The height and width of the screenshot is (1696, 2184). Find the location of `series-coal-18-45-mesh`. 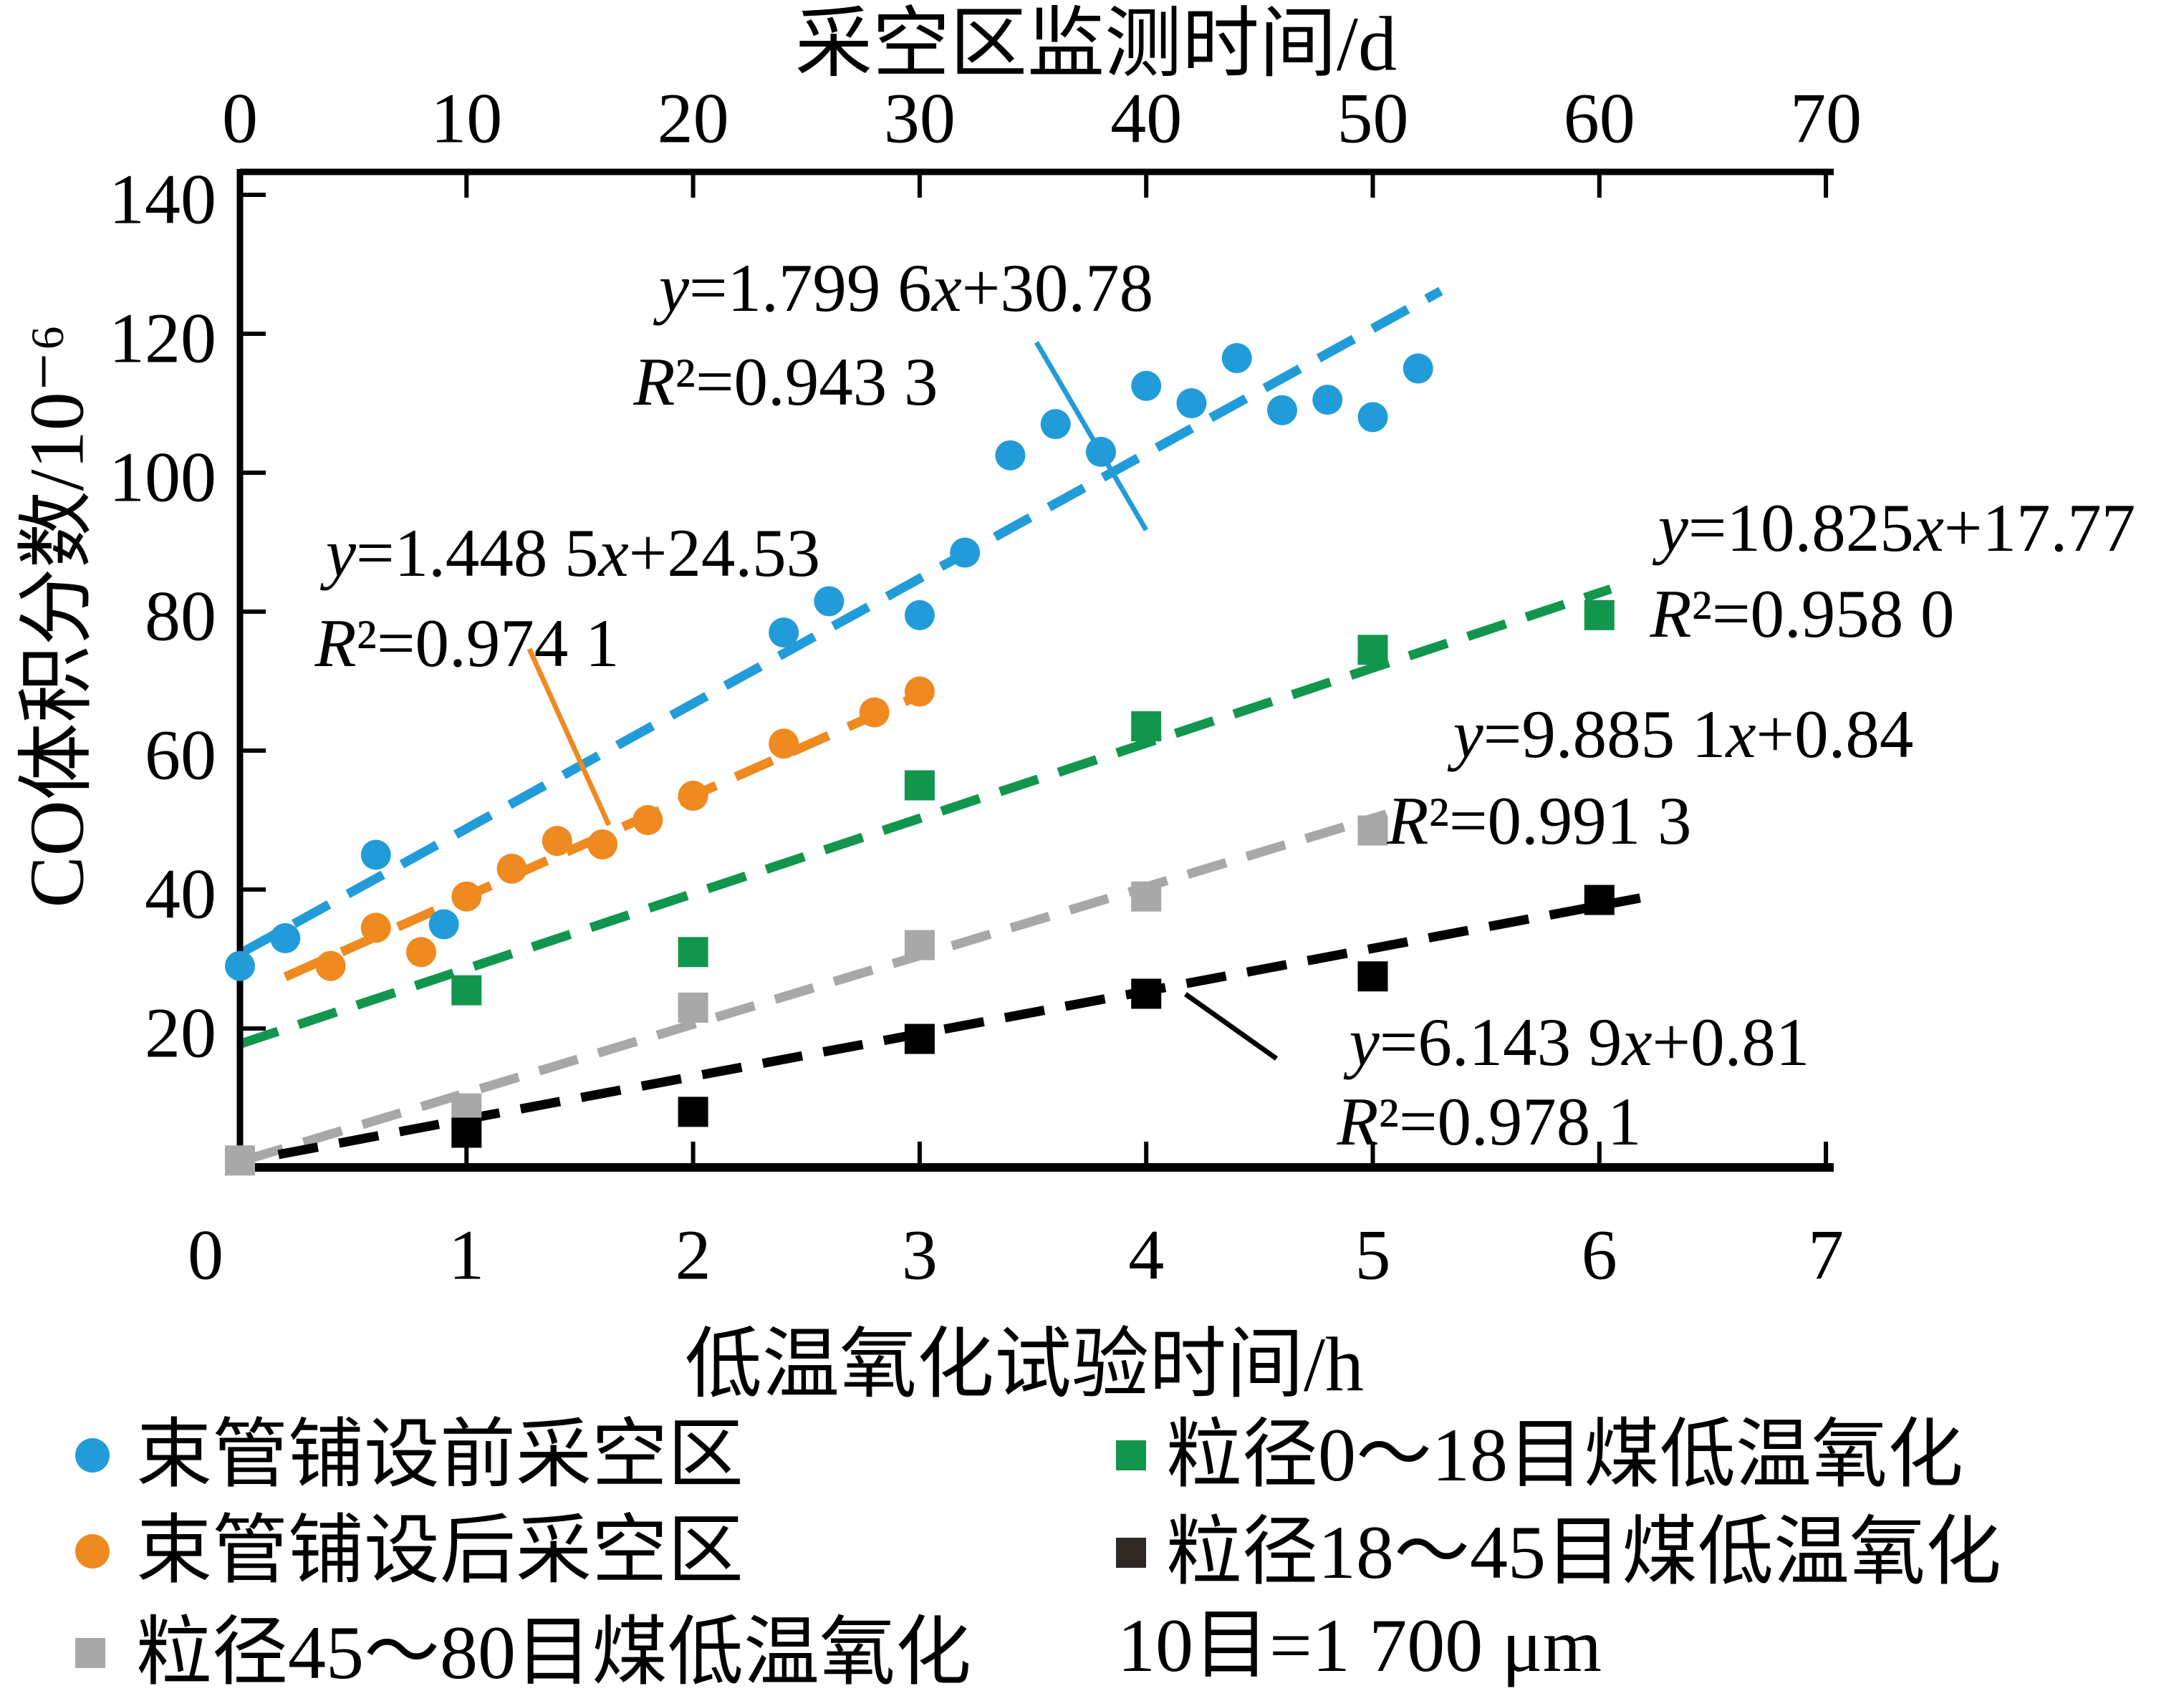

series-coal-18-45-mesh is located at coordinates (1033, 1016).